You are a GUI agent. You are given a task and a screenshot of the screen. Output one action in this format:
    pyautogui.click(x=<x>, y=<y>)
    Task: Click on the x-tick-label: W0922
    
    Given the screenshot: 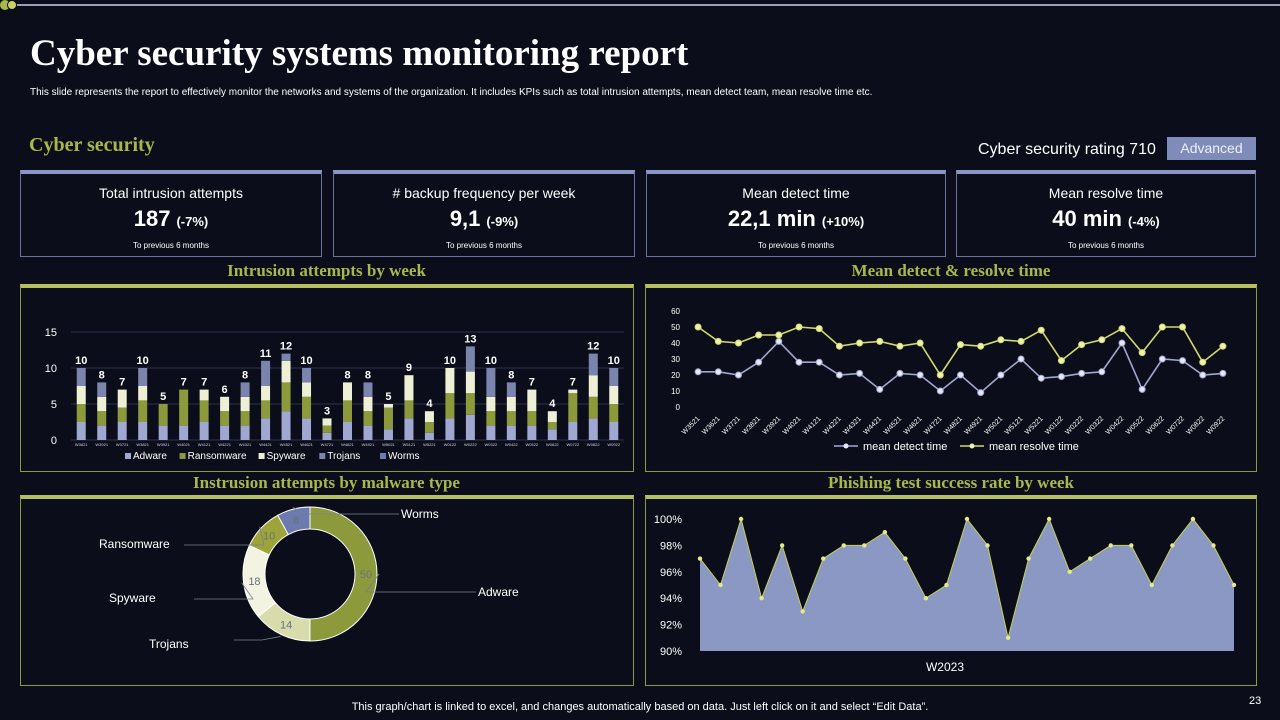 What is the action you would take?
    pyautogui.click(x=613, y=444)
    